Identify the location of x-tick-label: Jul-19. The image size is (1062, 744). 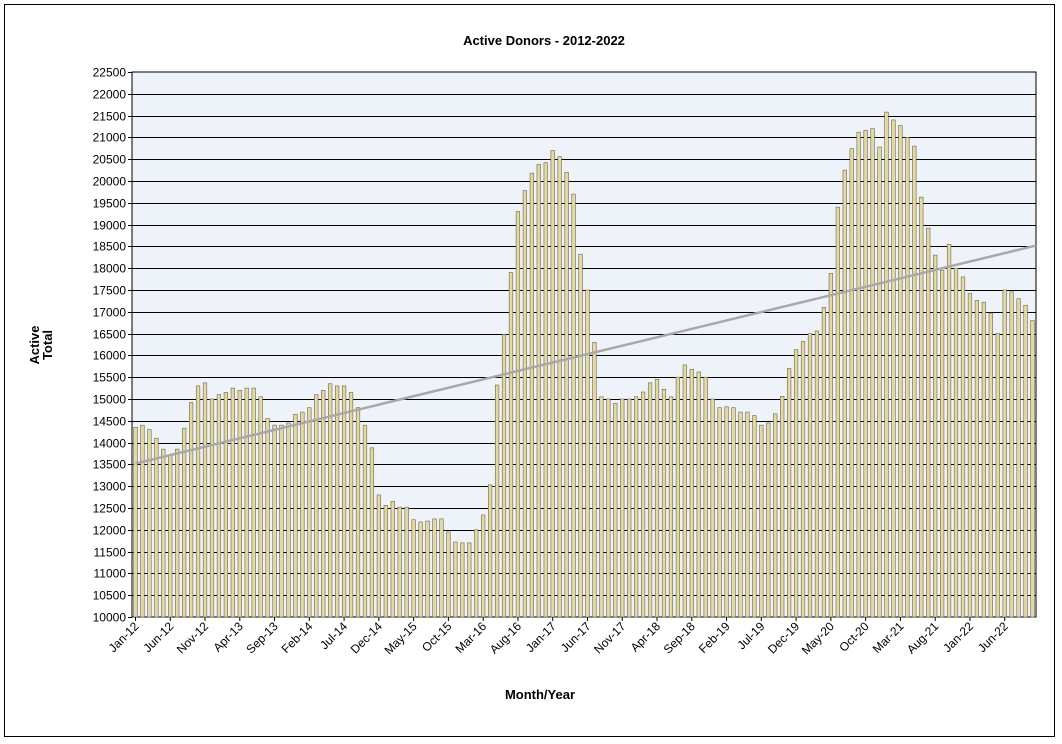
(750, 635).